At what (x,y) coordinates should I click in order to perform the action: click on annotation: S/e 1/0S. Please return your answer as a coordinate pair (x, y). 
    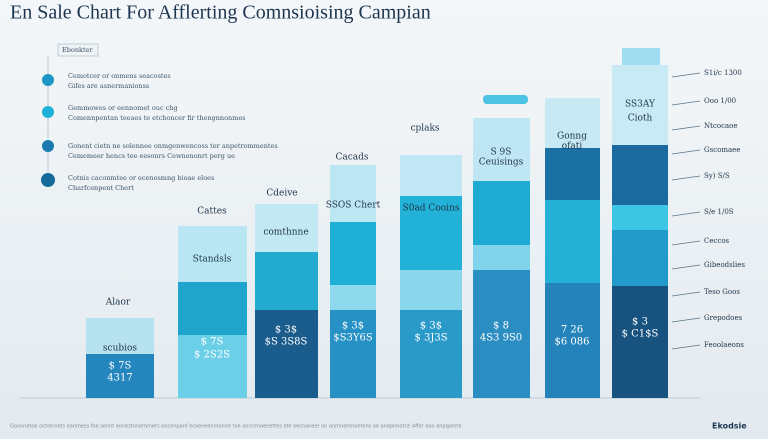
    Looking at the image, I should click on (719, 212).